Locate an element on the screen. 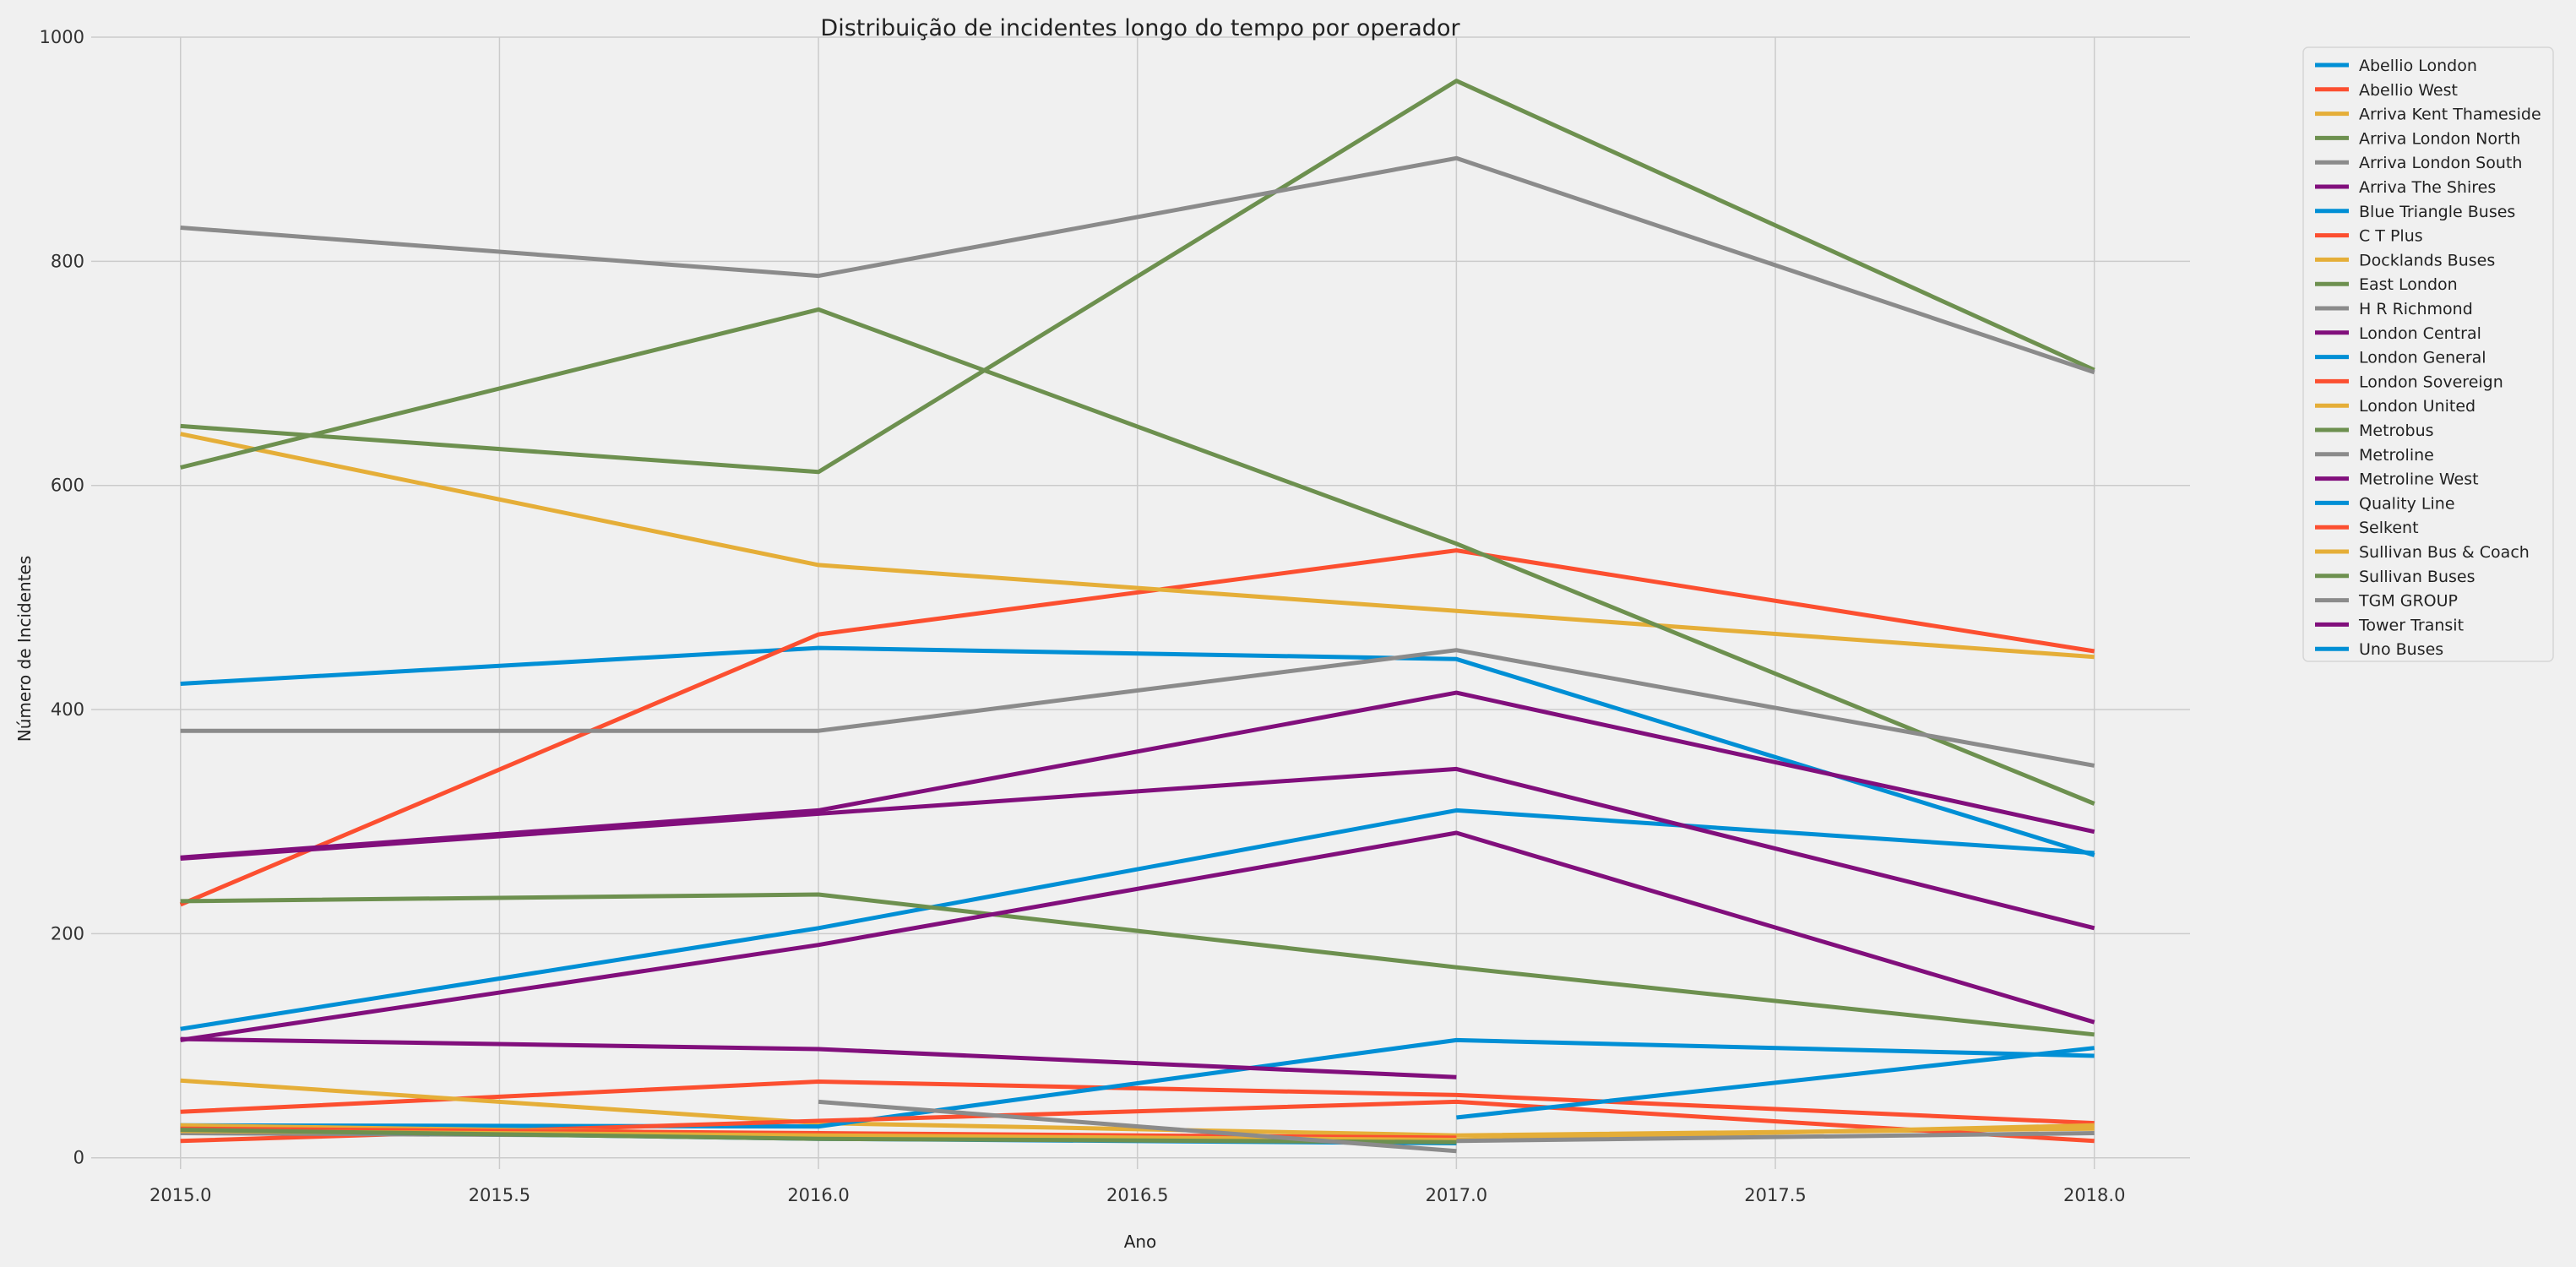 The width and height of the screenshot is (2576, 1267). legend-entry: Abellio West is located at coordinates (2386, 90).